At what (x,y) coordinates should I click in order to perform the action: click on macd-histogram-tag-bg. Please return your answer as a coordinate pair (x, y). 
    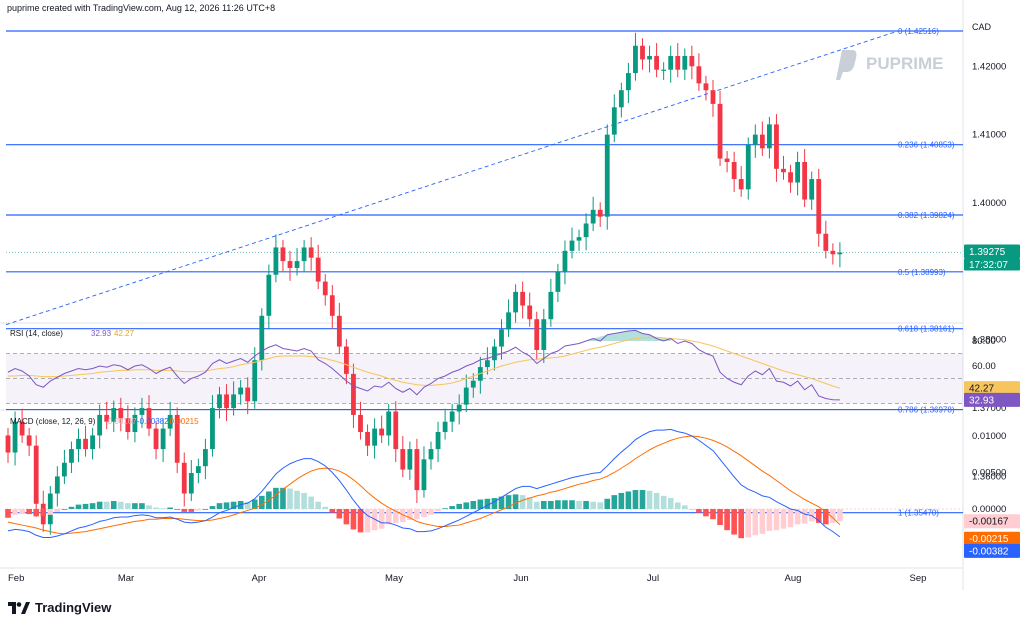
    Looking at the image, I should click on (992, 521).